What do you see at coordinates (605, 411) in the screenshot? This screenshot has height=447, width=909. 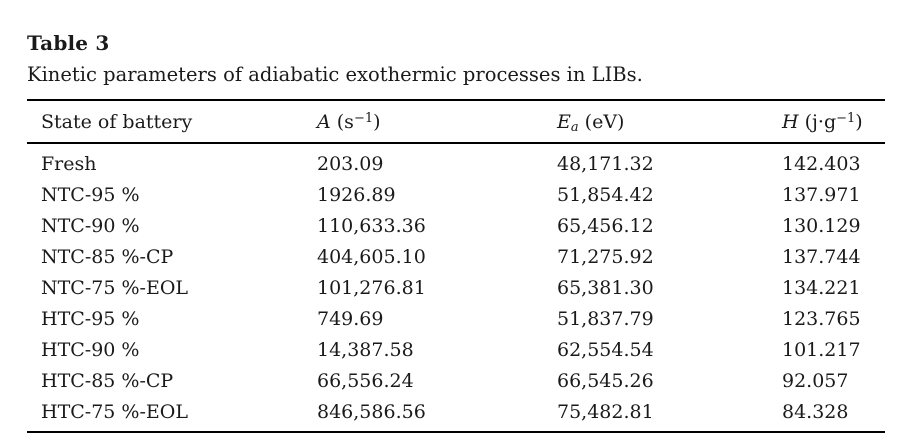 I see `cell-Ea: 75,482.81` at bounding box center [605, 411].